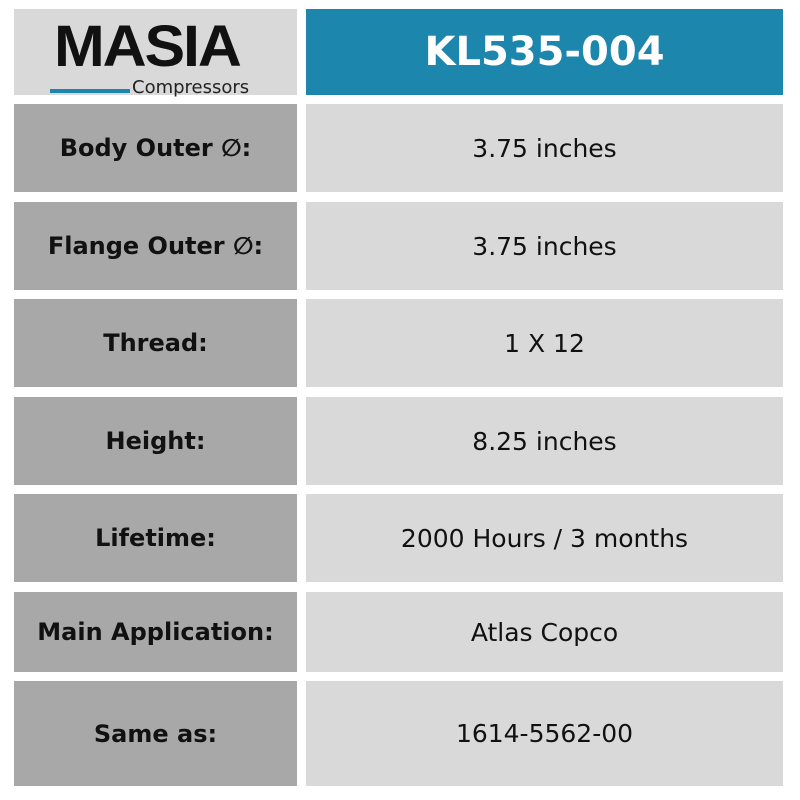  What do you see at coordinates (191, 87) in the screenshot?
I see `logo-tagline: Compressors` at bounding box center [191, 87].